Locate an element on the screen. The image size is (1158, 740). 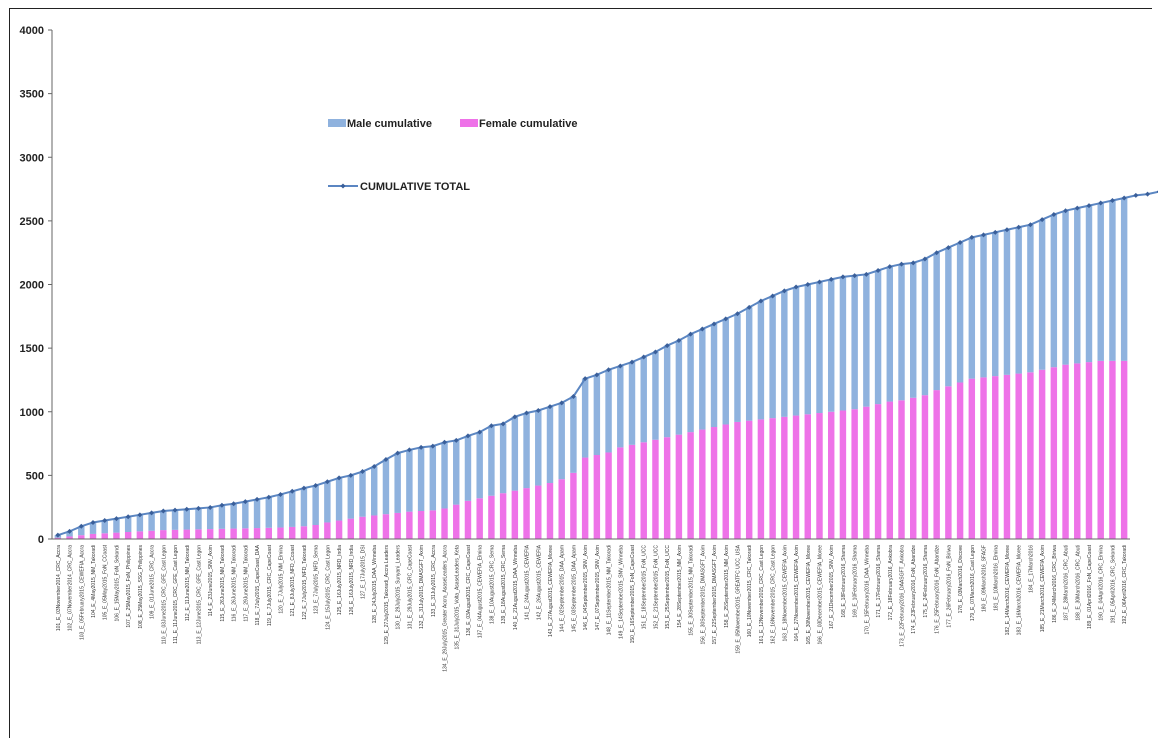
x-tick-label: 113_E_12June2015_CRC_GFE_Cast Legon is located at coordinates (199, 595).